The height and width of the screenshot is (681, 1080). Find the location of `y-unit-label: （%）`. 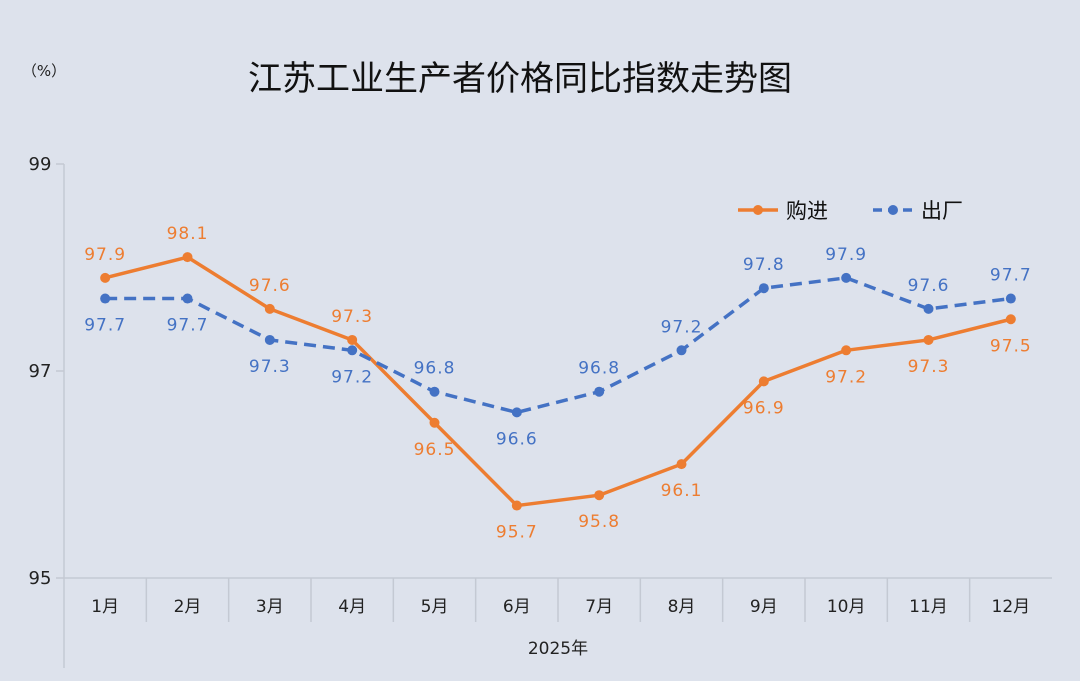

y-unit-label: （%） is located at coordinates (44, 71).